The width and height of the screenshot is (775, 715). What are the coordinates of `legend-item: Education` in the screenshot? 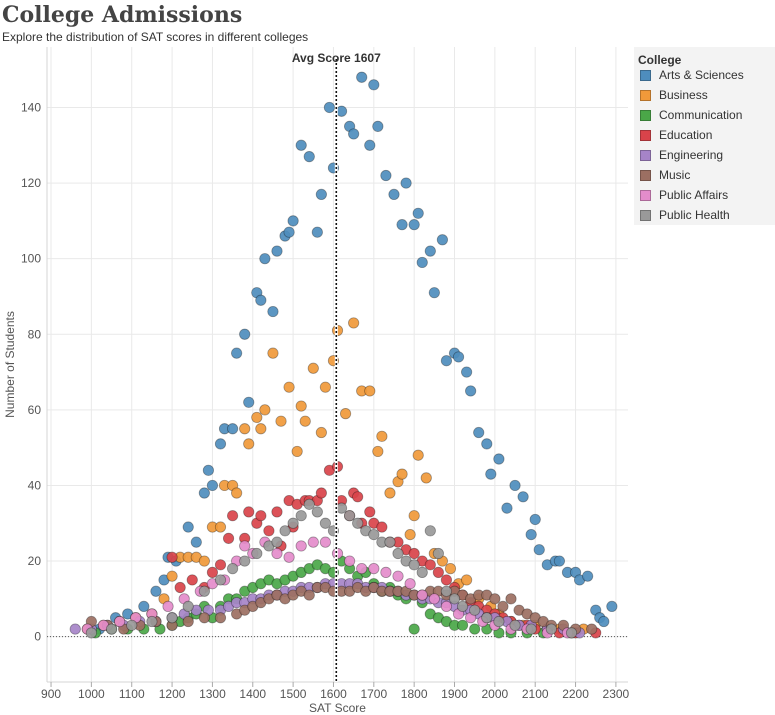 It's located at (676, 135).